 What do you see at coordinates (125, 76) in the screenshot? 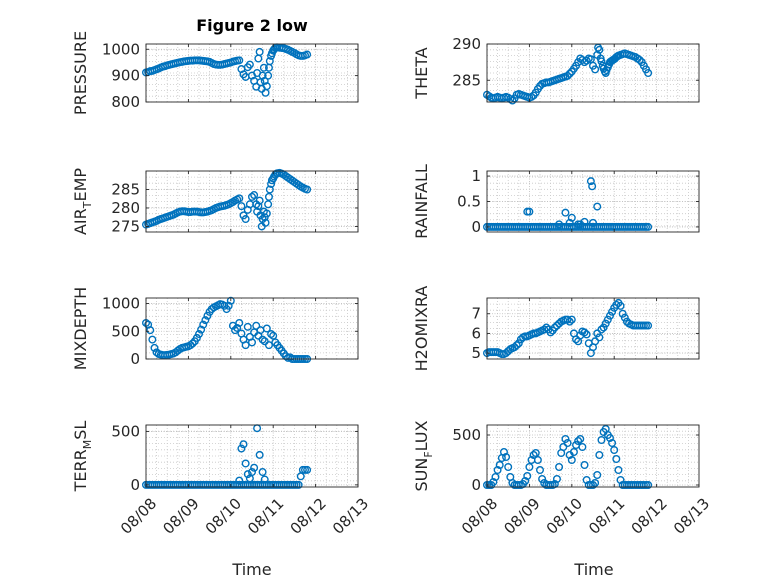
I see `y-tick-label: 900` at bounding box center [125, 76].